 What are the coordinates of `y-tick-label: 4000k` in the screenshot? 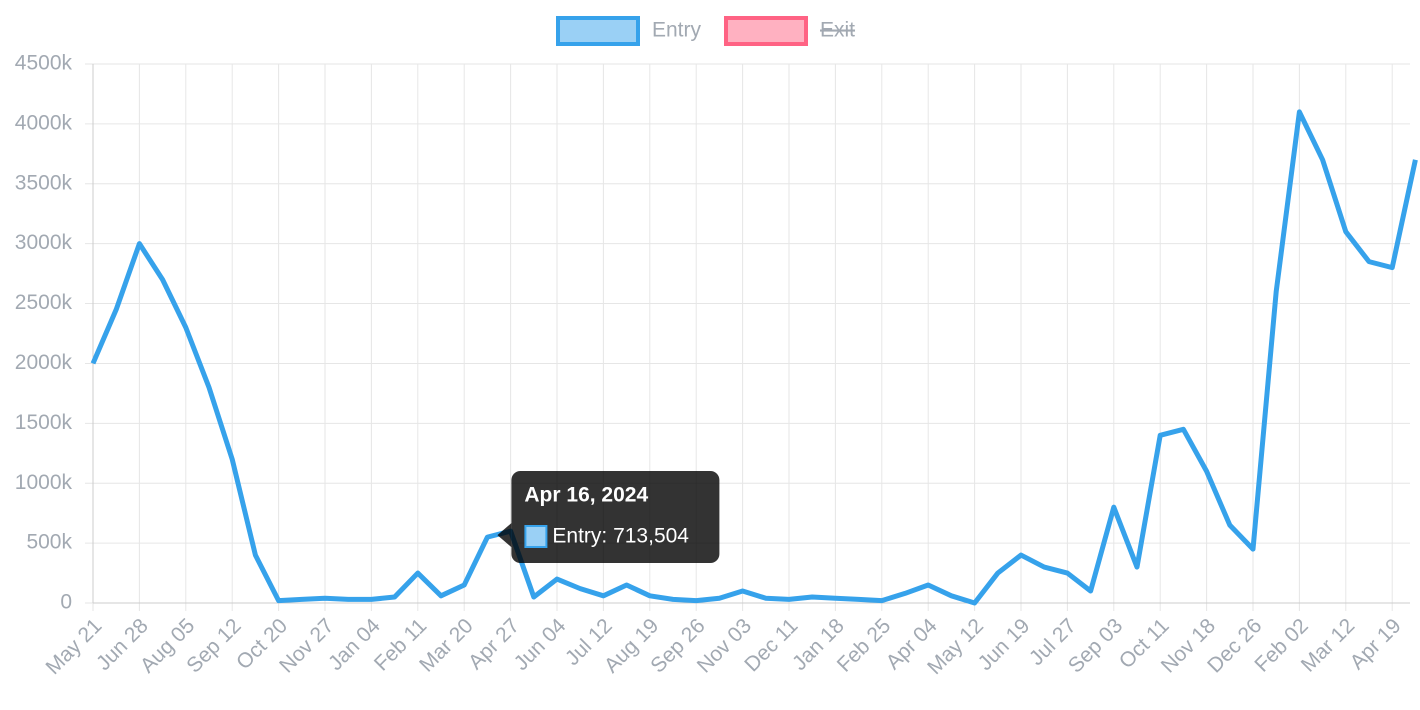 It's located at (44, 122).